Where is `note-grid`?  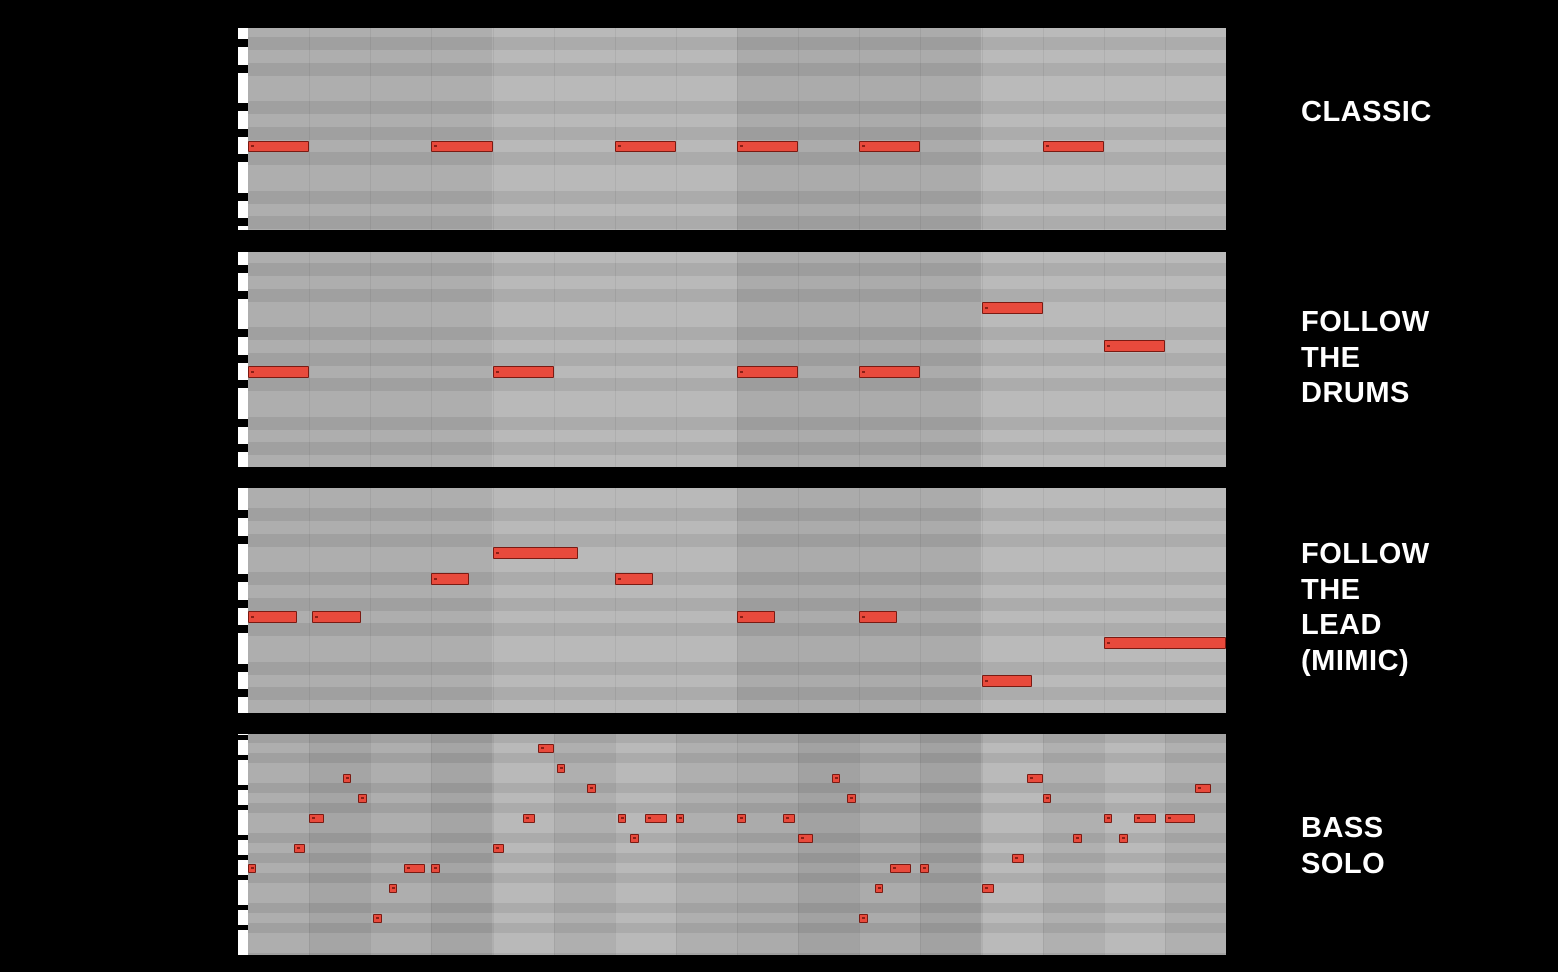 note-grid is located at coordinates (737, 844).